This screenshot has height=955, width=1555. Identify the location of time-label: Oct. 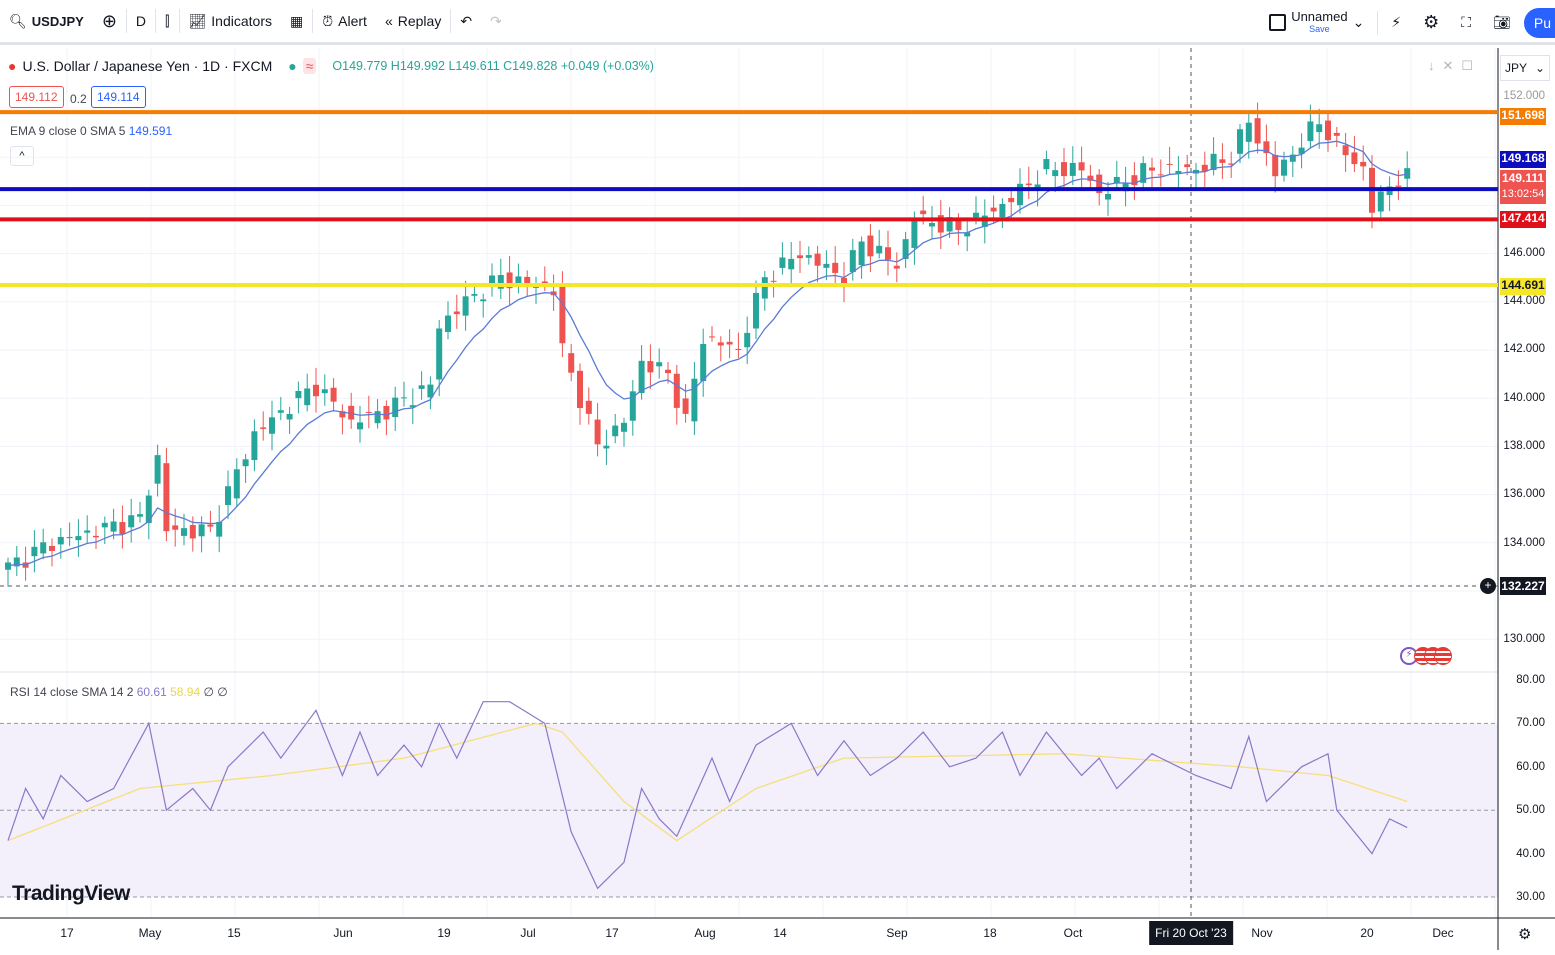
(1073, 933).